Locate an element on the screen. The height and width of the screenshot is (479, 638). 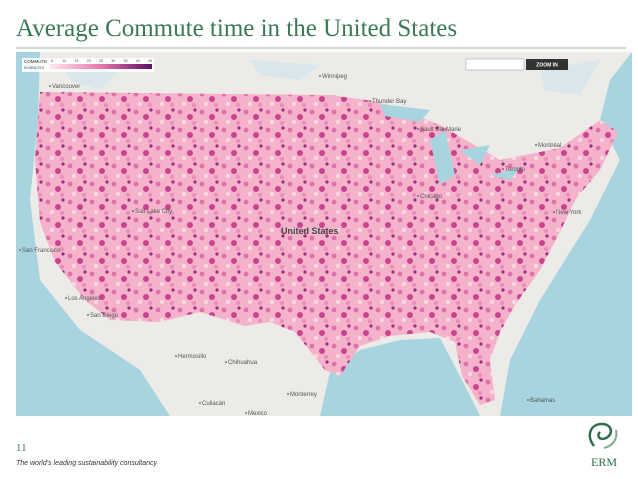
legend-ticks: 5 10 15 20 25 30 35 40 45 is located at coordinates (101, 61).